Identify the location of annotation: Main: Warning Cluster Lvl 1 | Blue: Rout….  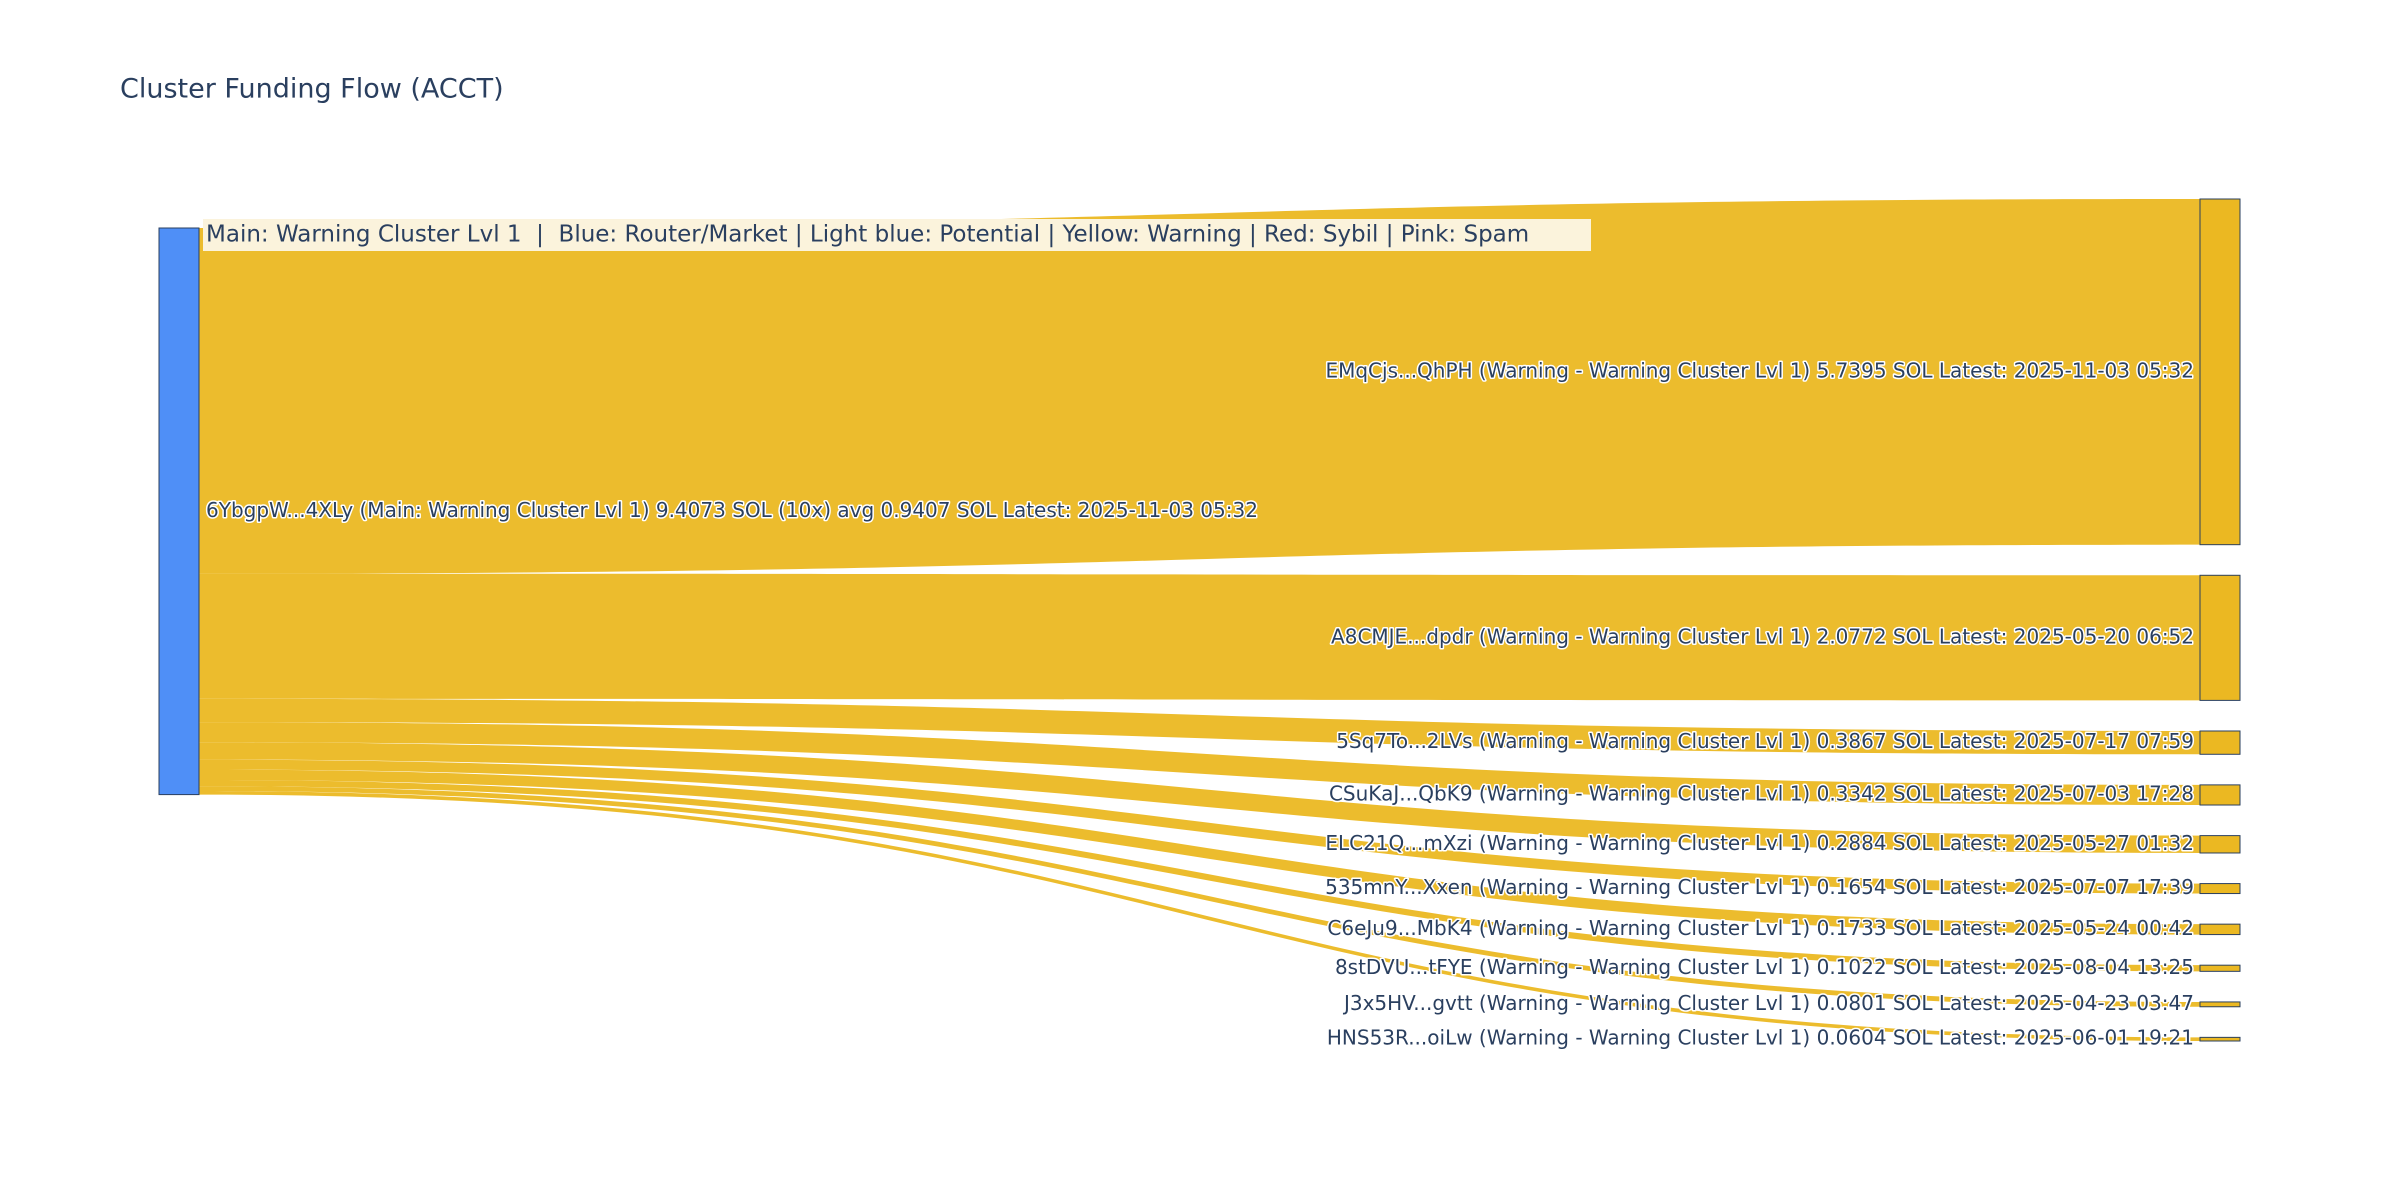
(867, 235).